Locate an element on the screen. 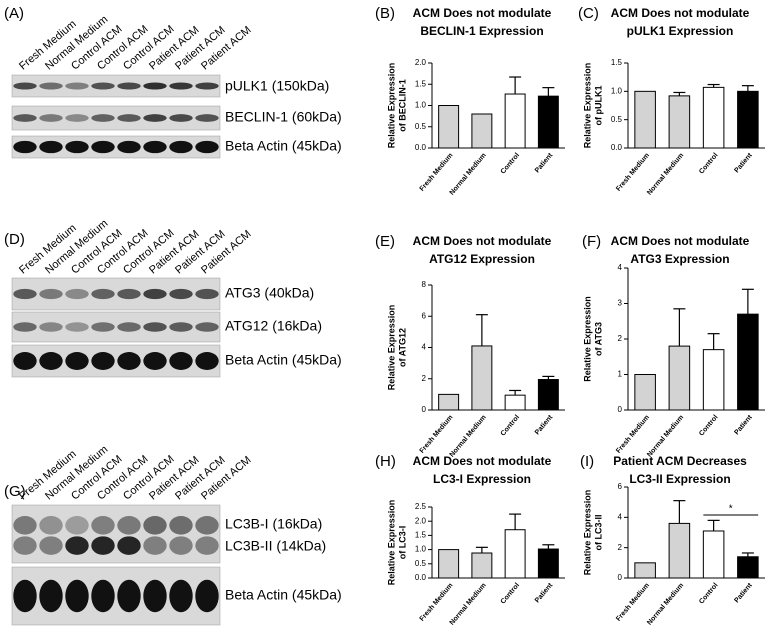  panel-label: (I) is located at coordinates (587, 461).